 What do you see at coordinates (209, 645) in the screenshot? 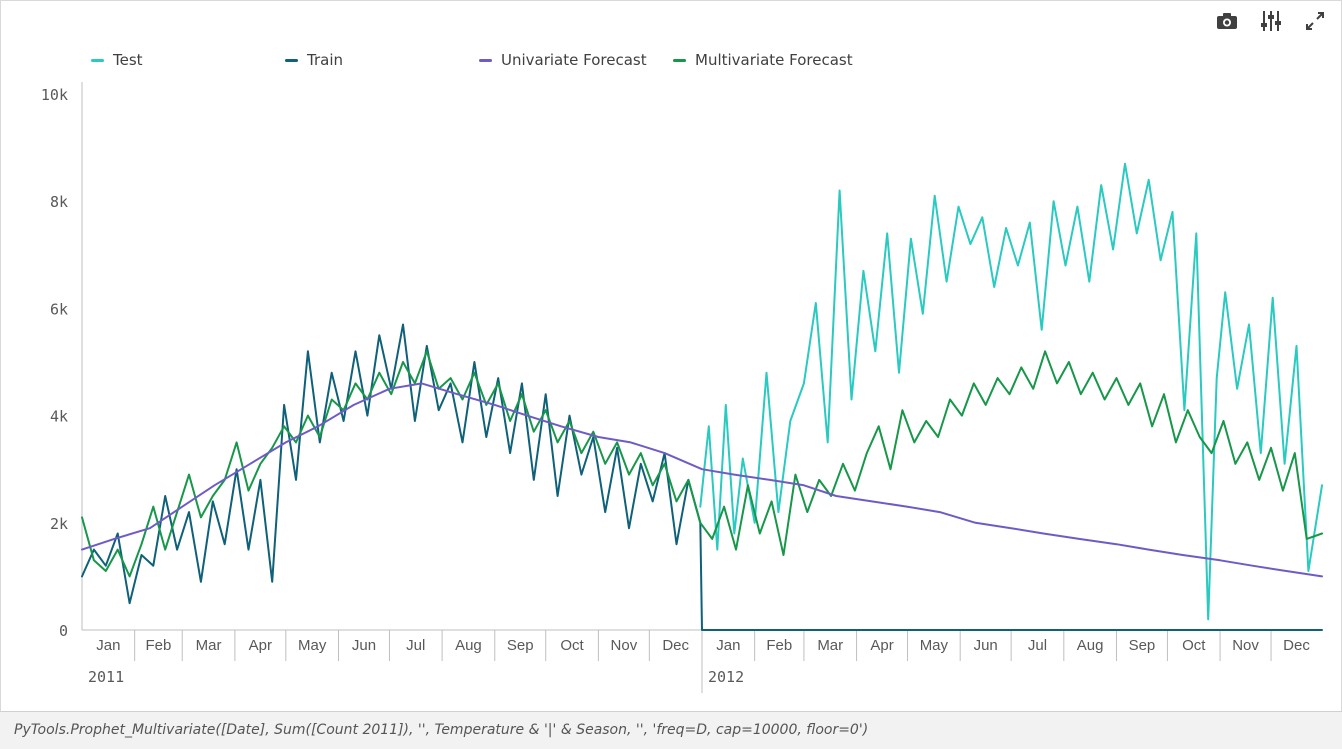
I see `x-tick-label-2011-2: Mar` at bounding box center [209, 645].